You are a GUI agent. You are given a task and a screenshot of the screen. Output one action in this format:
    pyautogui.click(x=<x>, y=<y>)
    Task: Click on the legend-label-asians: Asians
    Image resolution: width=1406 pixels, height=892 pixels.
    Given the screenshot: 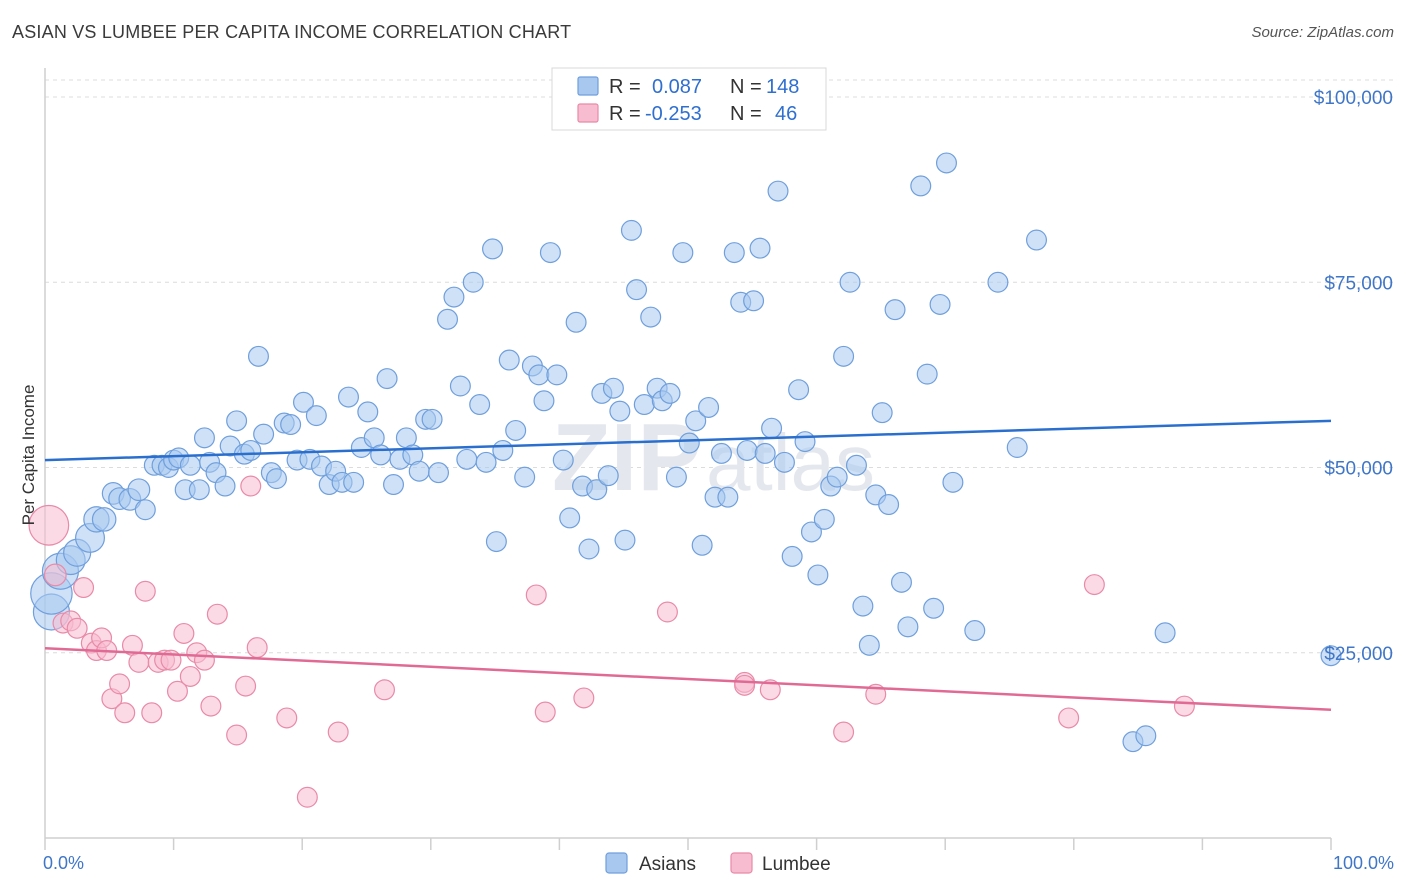 What is the action you would take?
    pyautogui.click(x=667, y=864)
    